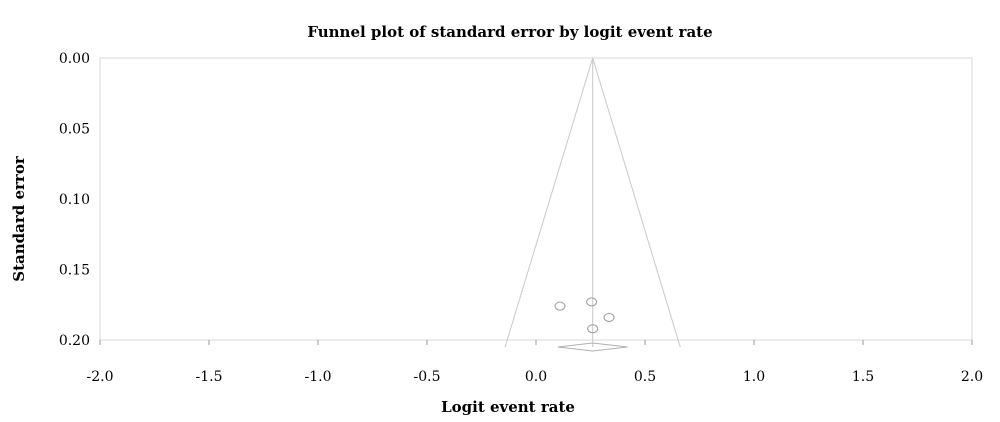 The width and height of the screenshot is (1000, 422). I want to click on y-tick-label: 0.00, so click(74, 59).